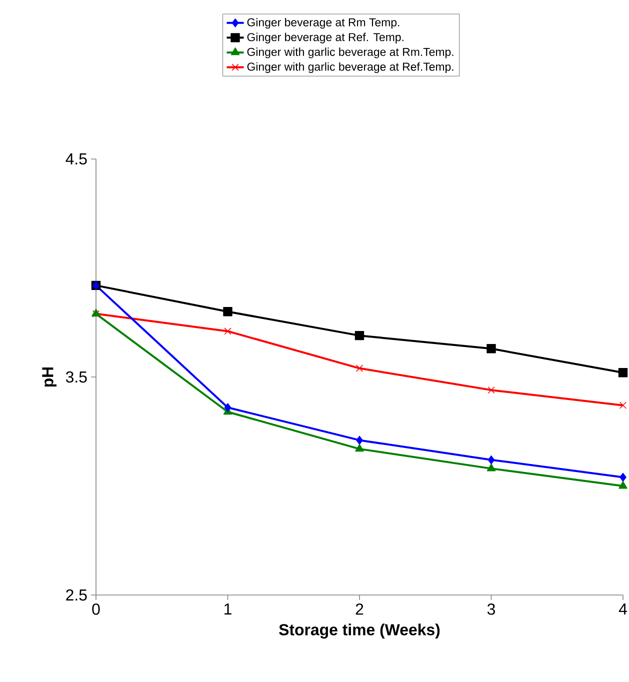 This screenshot has height=682, width=629. What do you see at coordinates (350, 68) in the screenshot?
I see `legend-label: Ginger with garlic beverage at Ref.Temp.` at bounding box center [350, 68].